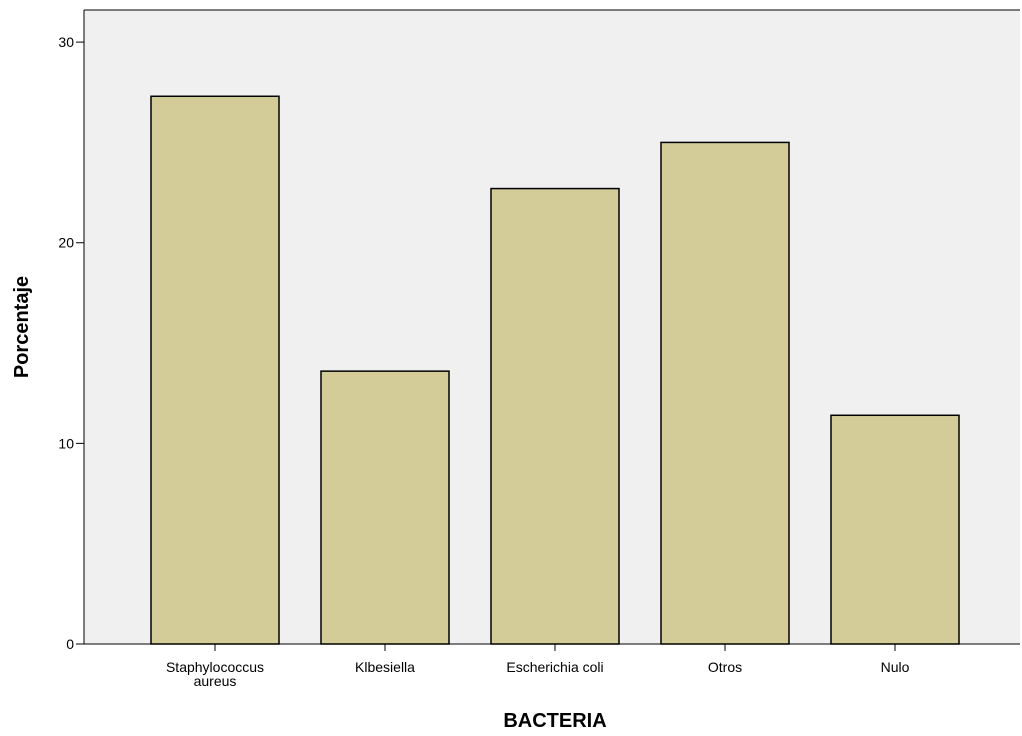  I want to click on x-tick-label-1: Staphylococcus aureus, so click(215, 674).